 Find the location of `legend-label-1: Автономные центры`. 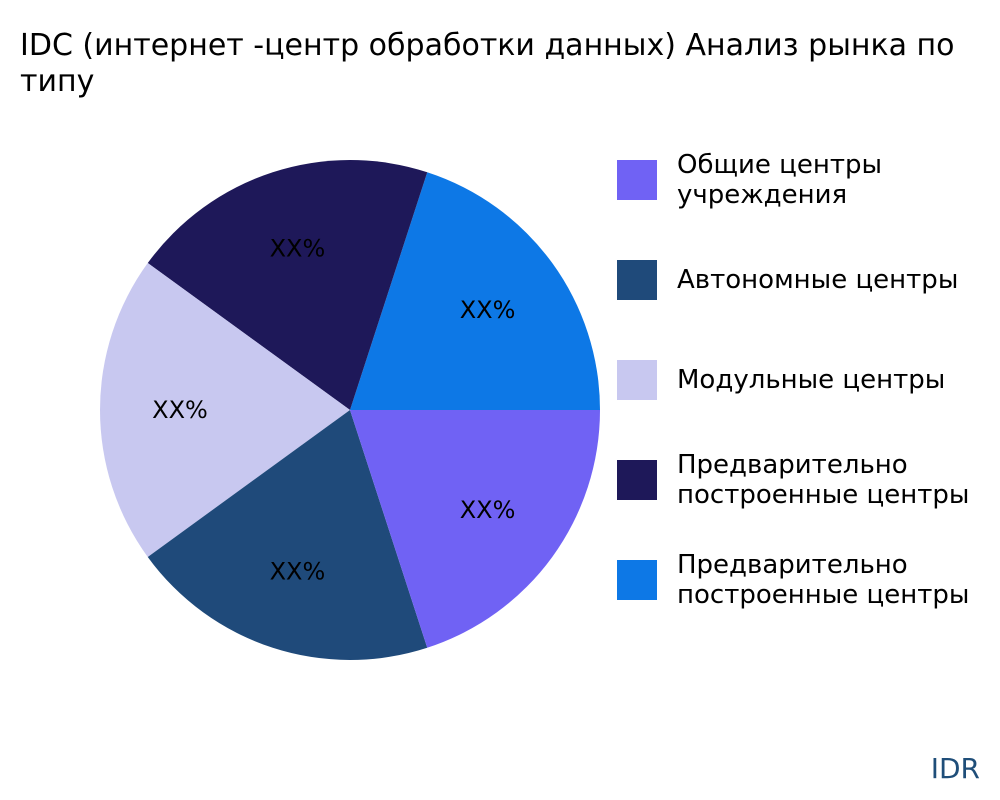

legend-label-1: Автономные центры is located at coordinates (817, 280).